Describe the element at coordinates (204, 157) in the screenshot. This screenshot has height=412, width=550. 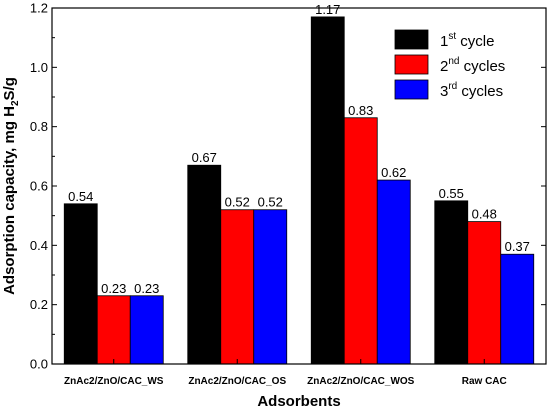
I see `data-label: 0.67` at that location.